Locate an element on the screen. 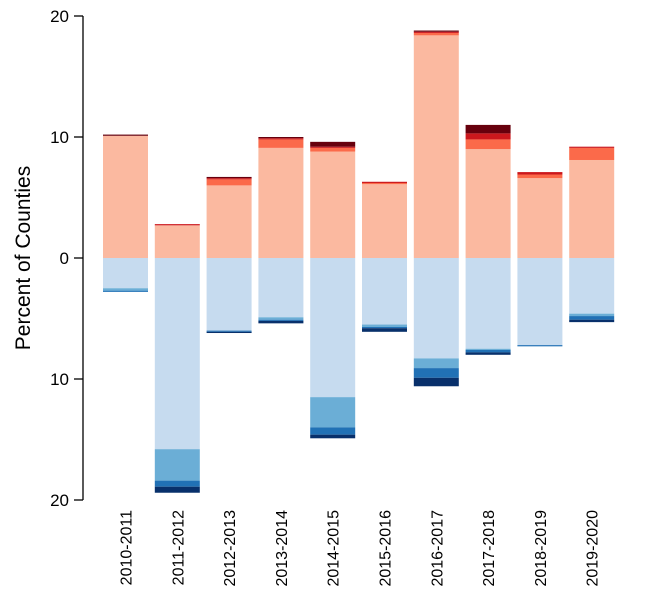  x-tick-label: 2016-2017 is located at coordinates (437, 548).